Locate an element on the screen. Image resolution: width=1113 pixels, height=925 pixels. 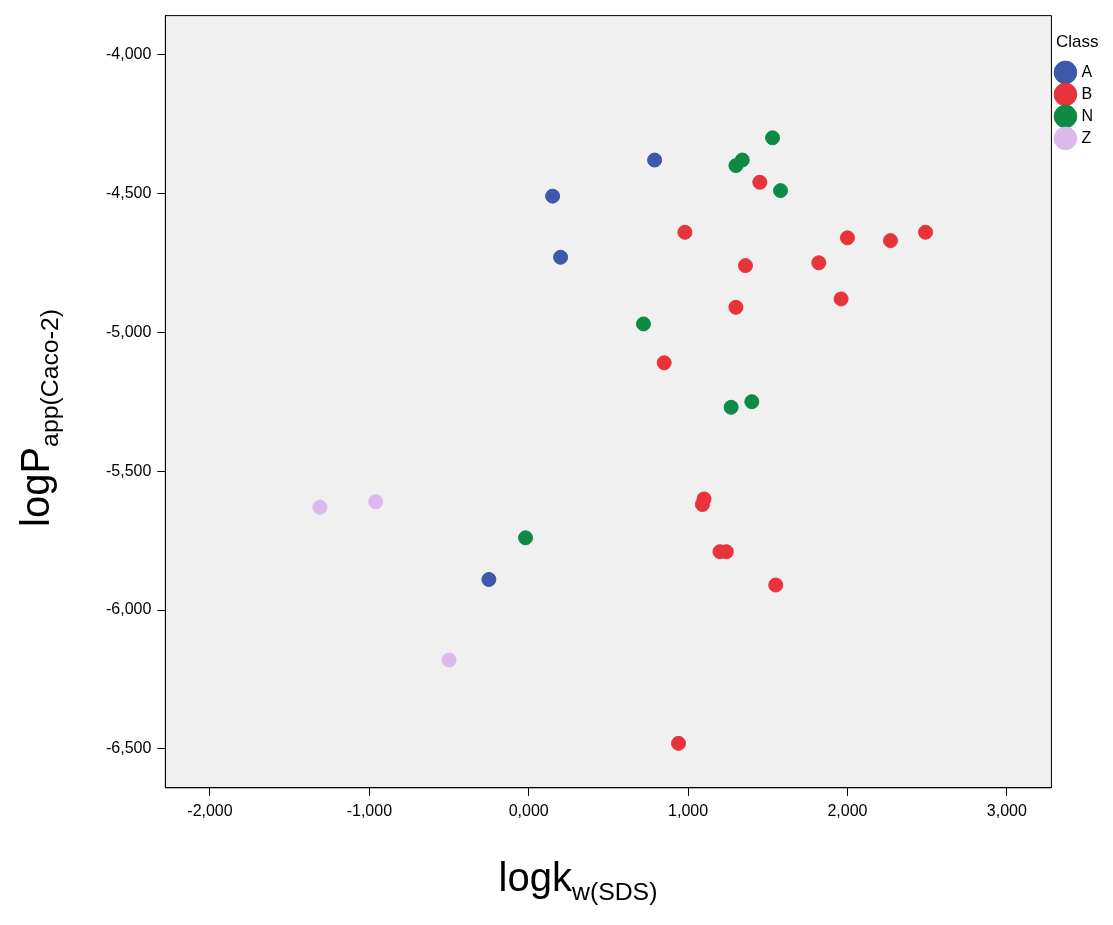
x-tick-label: 2,000 is located at coordinates (847, 810).